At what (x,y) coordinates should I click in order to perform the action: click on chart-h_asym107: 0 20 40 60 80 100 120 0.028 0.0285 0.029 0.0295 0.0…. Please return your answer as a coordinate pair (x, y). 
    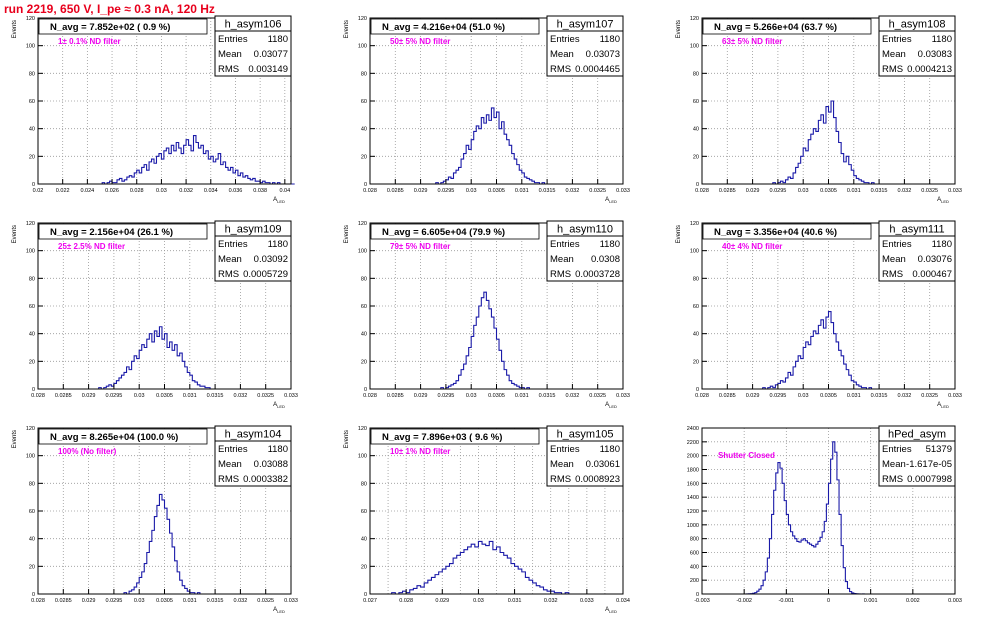
    Looking at the image, I should click on (487, 109).